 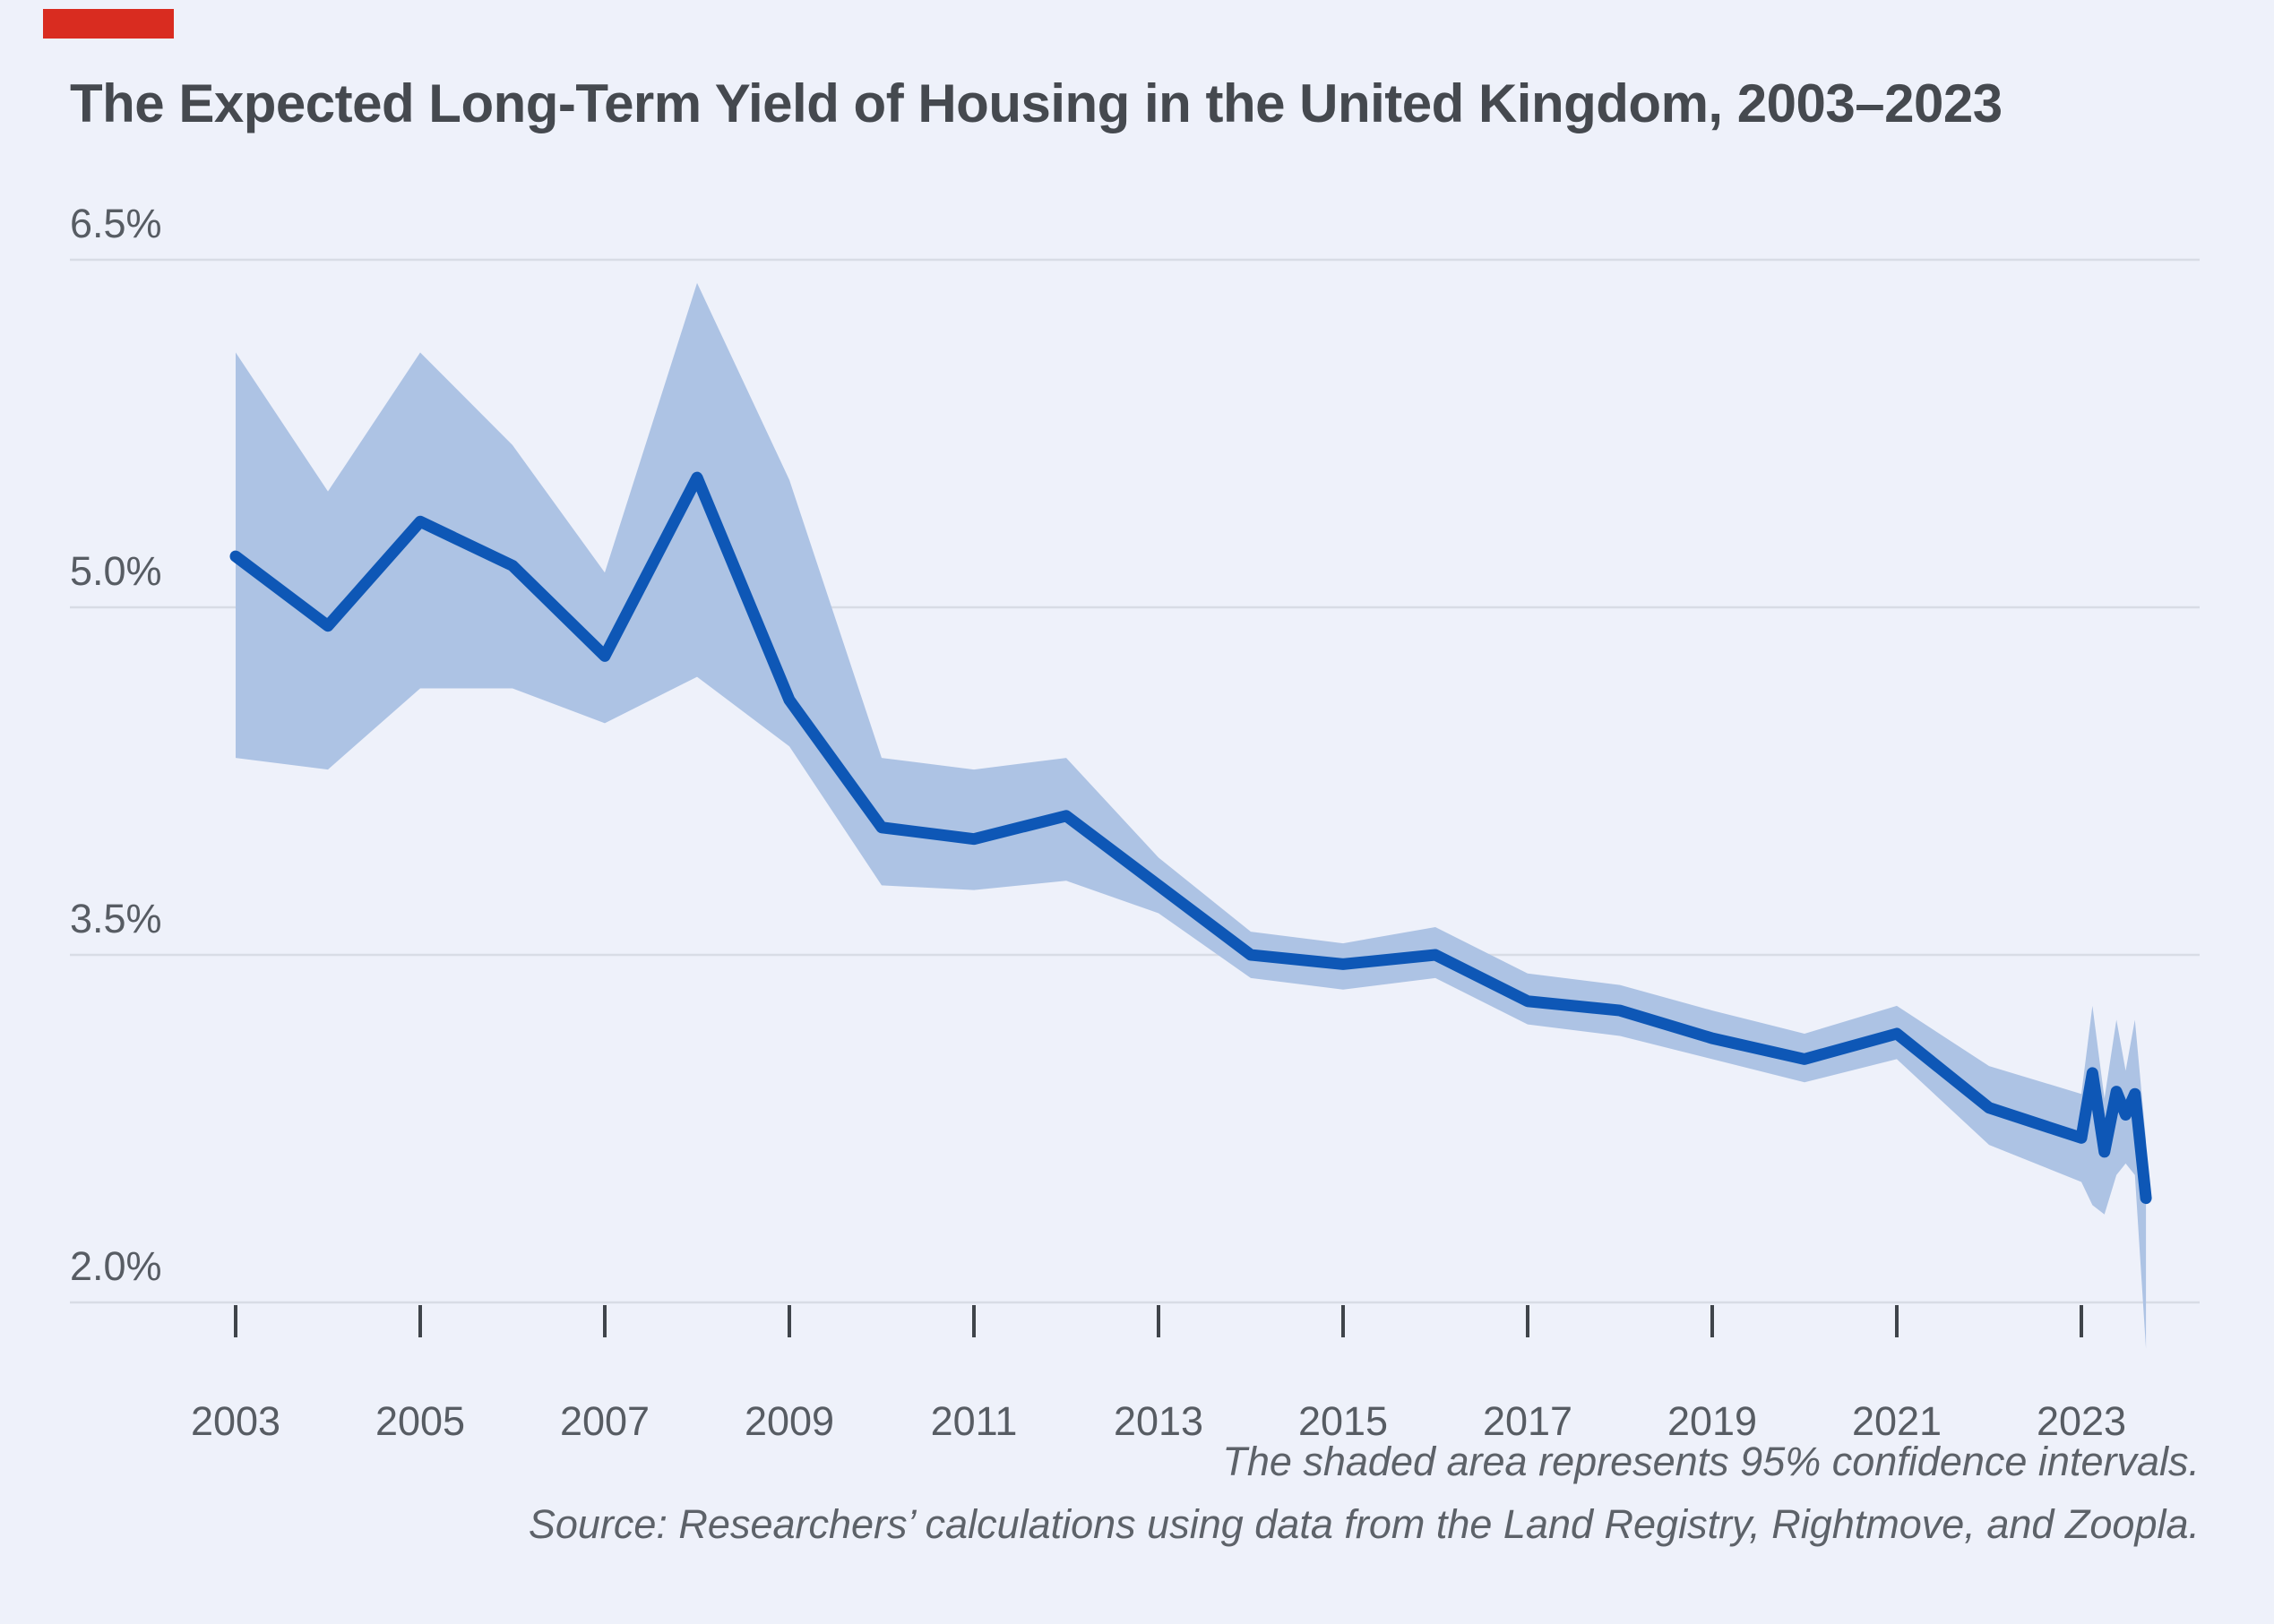 What do you see at coordinates (2081, 1421) in the screenshot?
I see `x-axis-label-2023: 2023` at bounding box center [2081, 1421].